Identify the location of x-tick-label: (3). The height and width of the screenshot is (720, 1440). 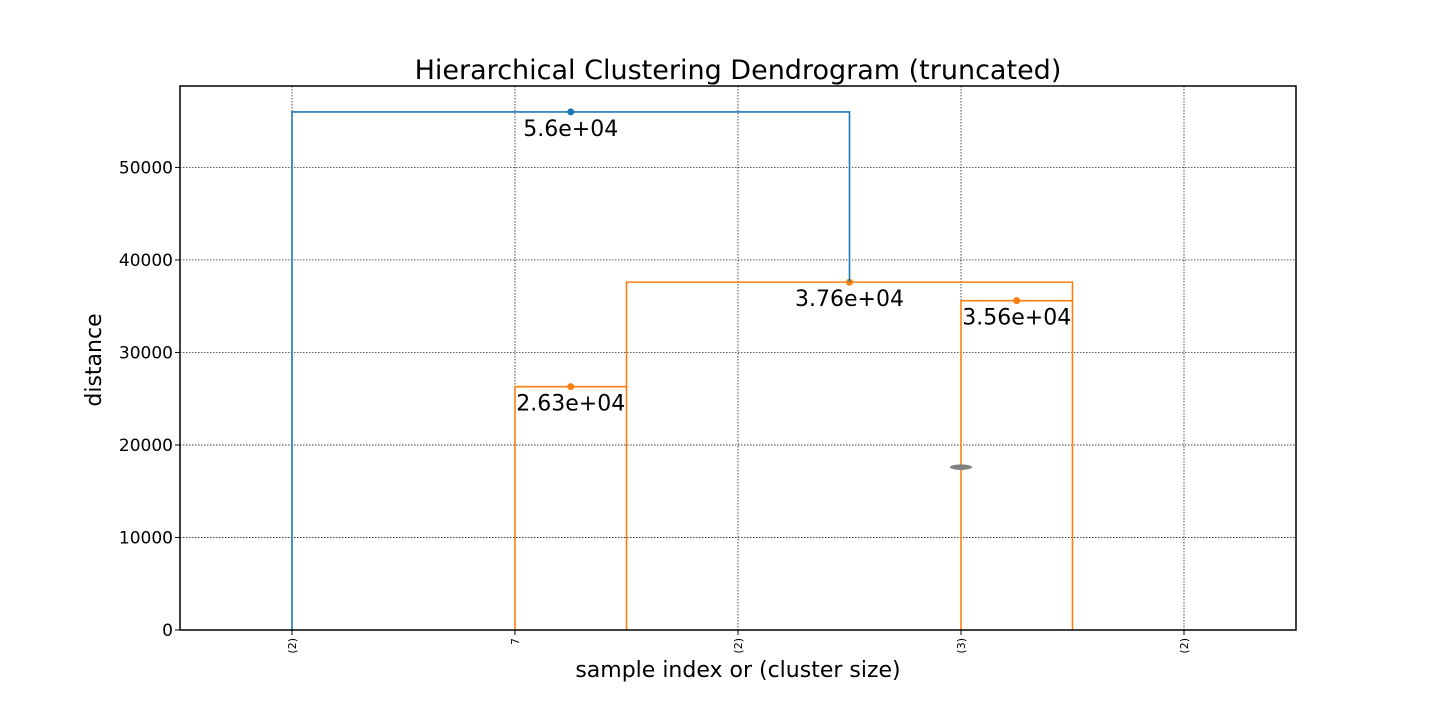
(961, 646).